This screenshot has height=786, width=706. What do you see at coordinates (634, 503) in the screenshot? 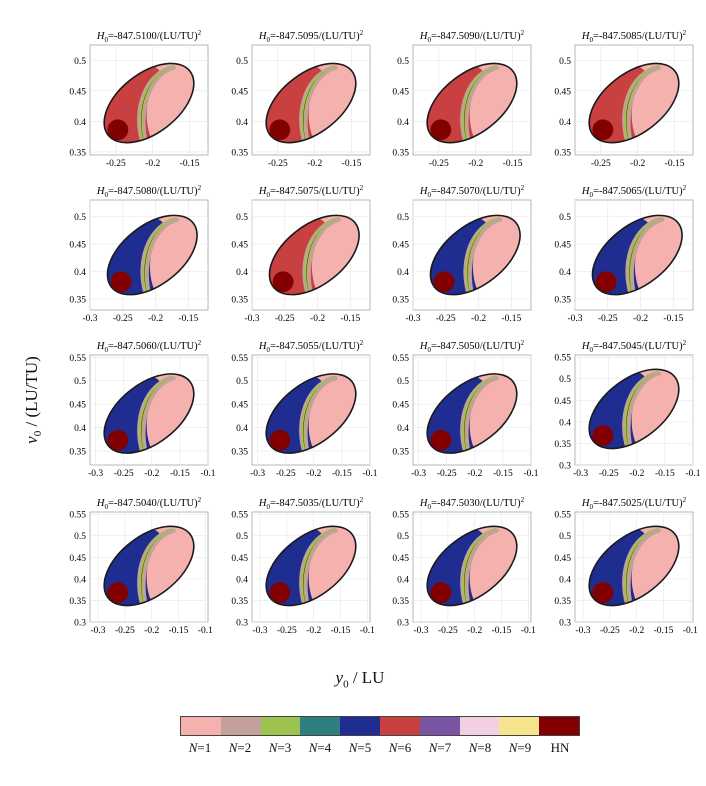
I see `panel-title: H0=-847.5025/(LU/TU)2` at bounding box center [634, 503].